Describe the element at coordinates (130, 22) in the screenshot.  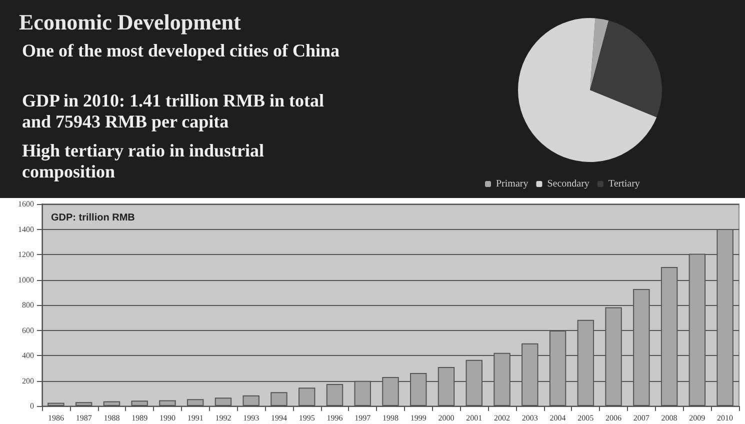
I see `text: Economic Development` at that location.